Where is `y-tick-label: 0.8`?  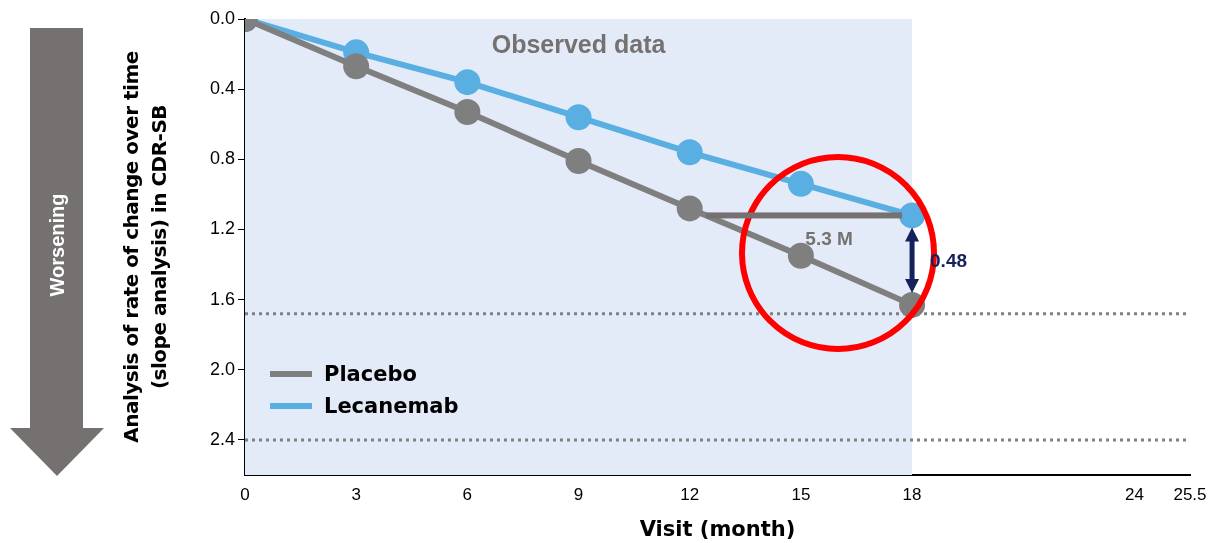
y-tick-label: 0.8 is located at coordinates (222, 158).